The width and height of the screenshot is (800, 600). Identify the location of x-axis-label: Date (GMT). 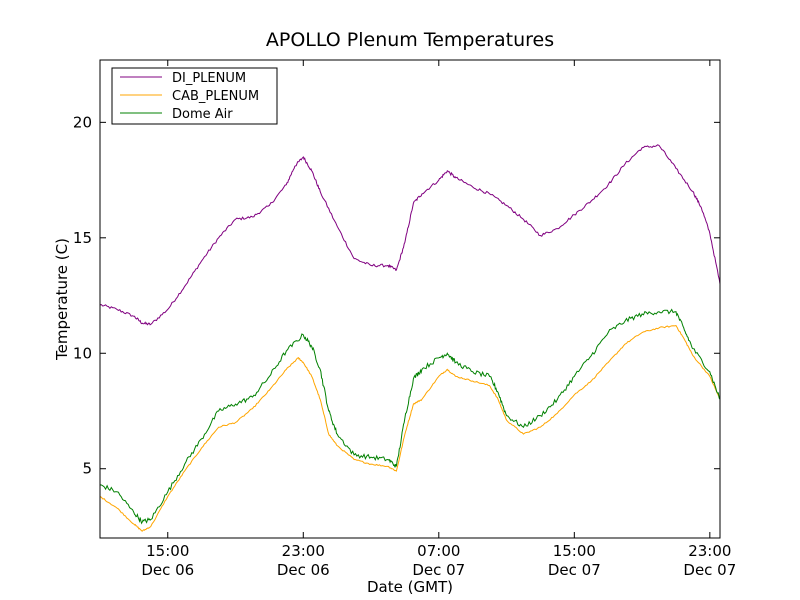
(410, 587).